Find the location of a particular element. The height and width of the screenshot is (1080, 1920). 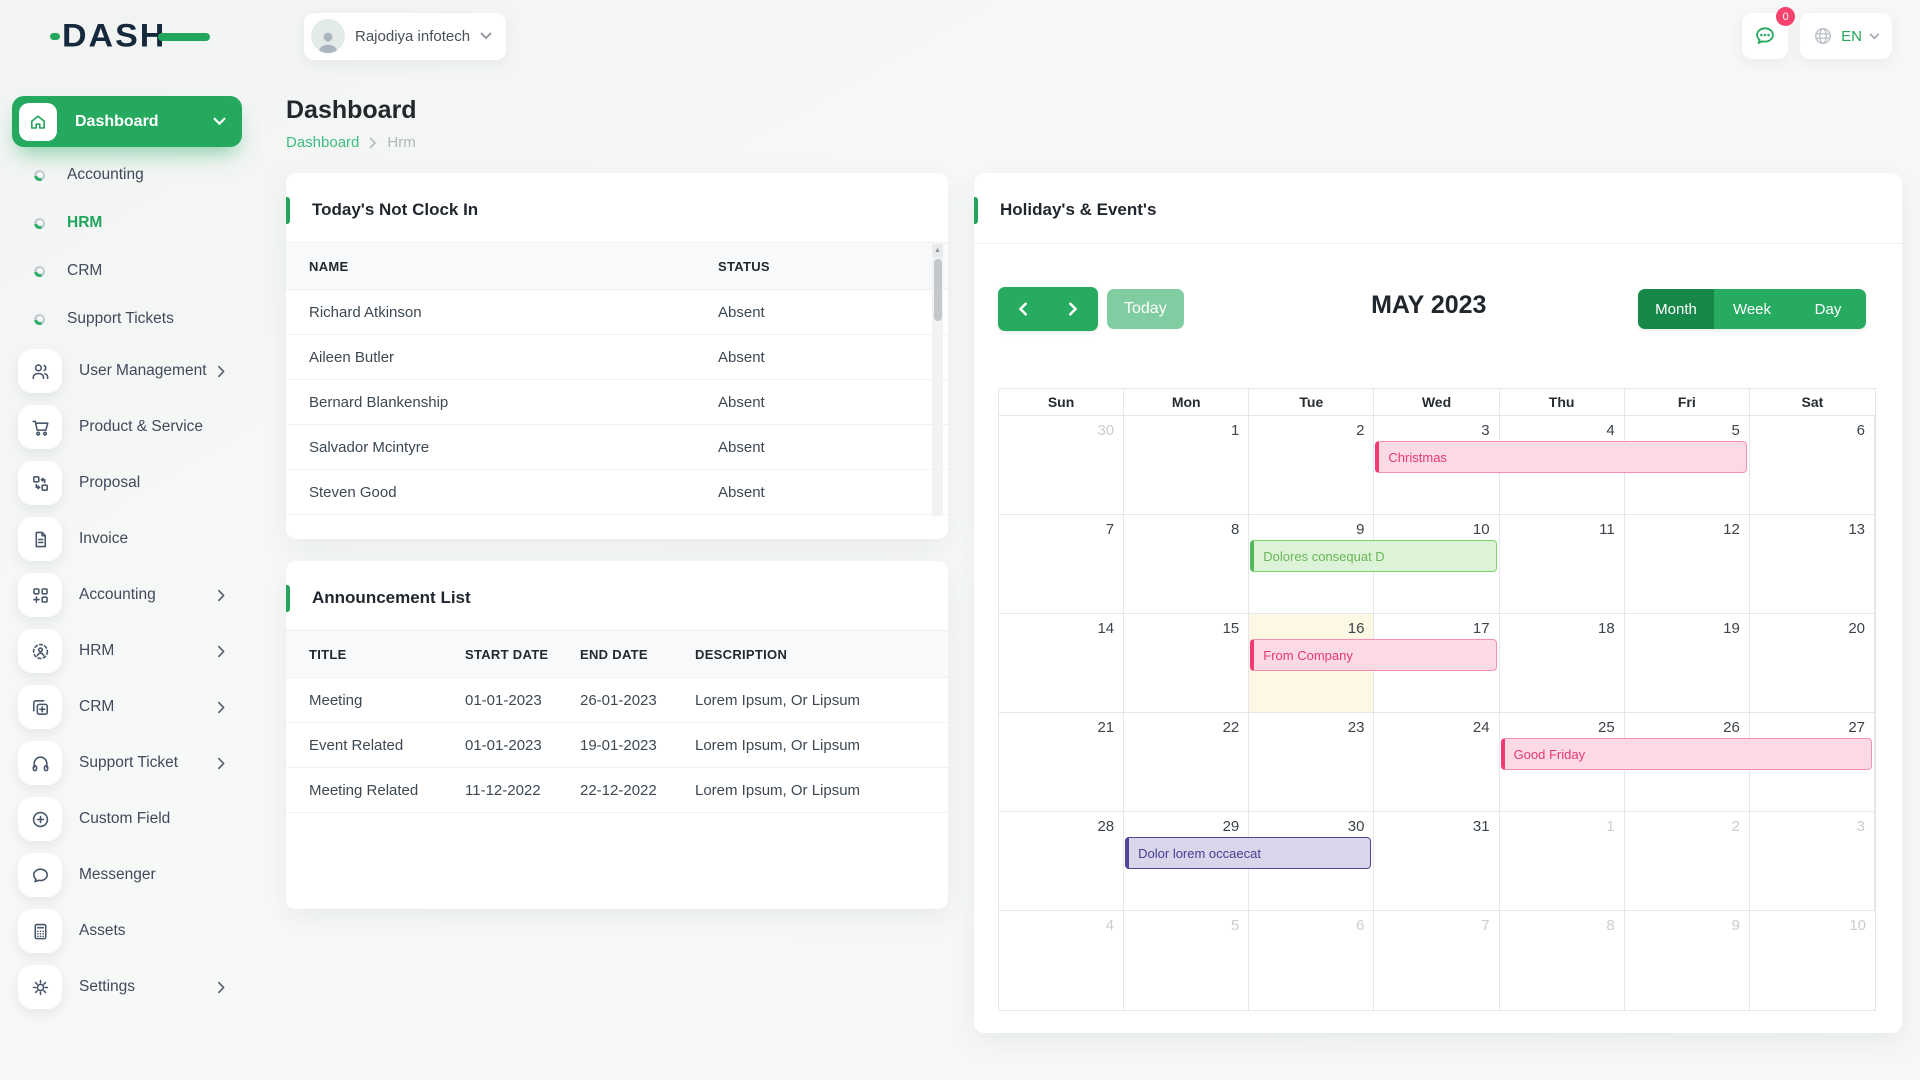

announcement-title-cell: Meeting Related is located at coordinates (375, 790).